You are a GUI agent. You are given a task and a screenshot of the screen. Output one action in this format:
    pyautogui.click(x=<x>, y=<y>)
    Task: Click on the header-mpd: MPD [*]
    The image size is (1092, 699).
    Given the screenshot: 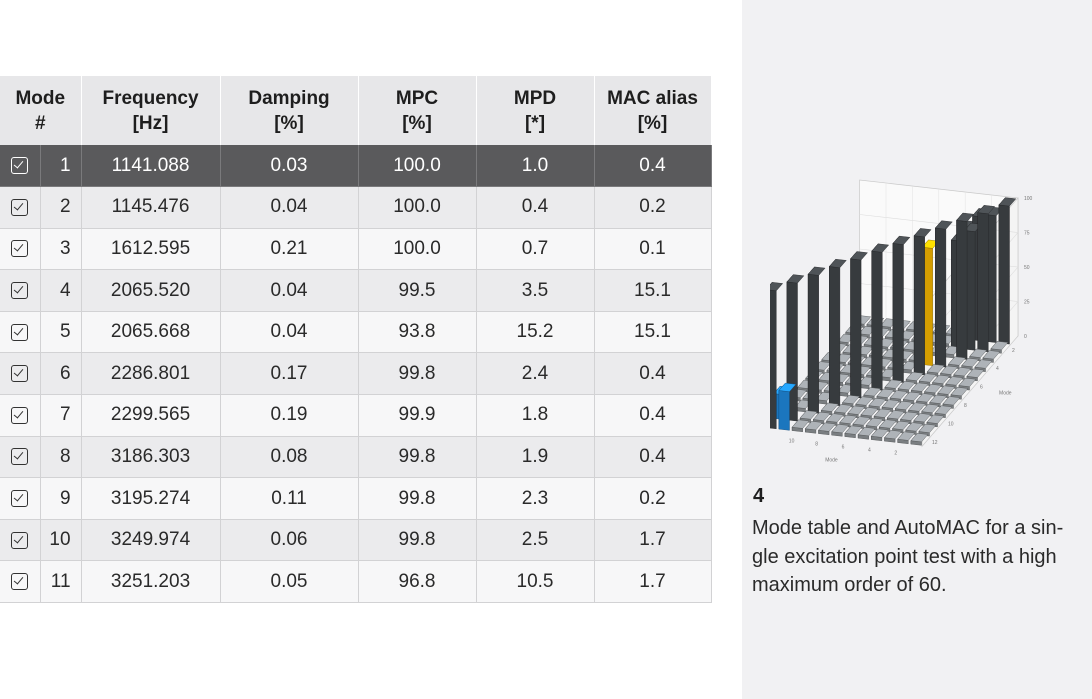 What is the action you would take?
    pyautogui.click(x=535, y=110)
    